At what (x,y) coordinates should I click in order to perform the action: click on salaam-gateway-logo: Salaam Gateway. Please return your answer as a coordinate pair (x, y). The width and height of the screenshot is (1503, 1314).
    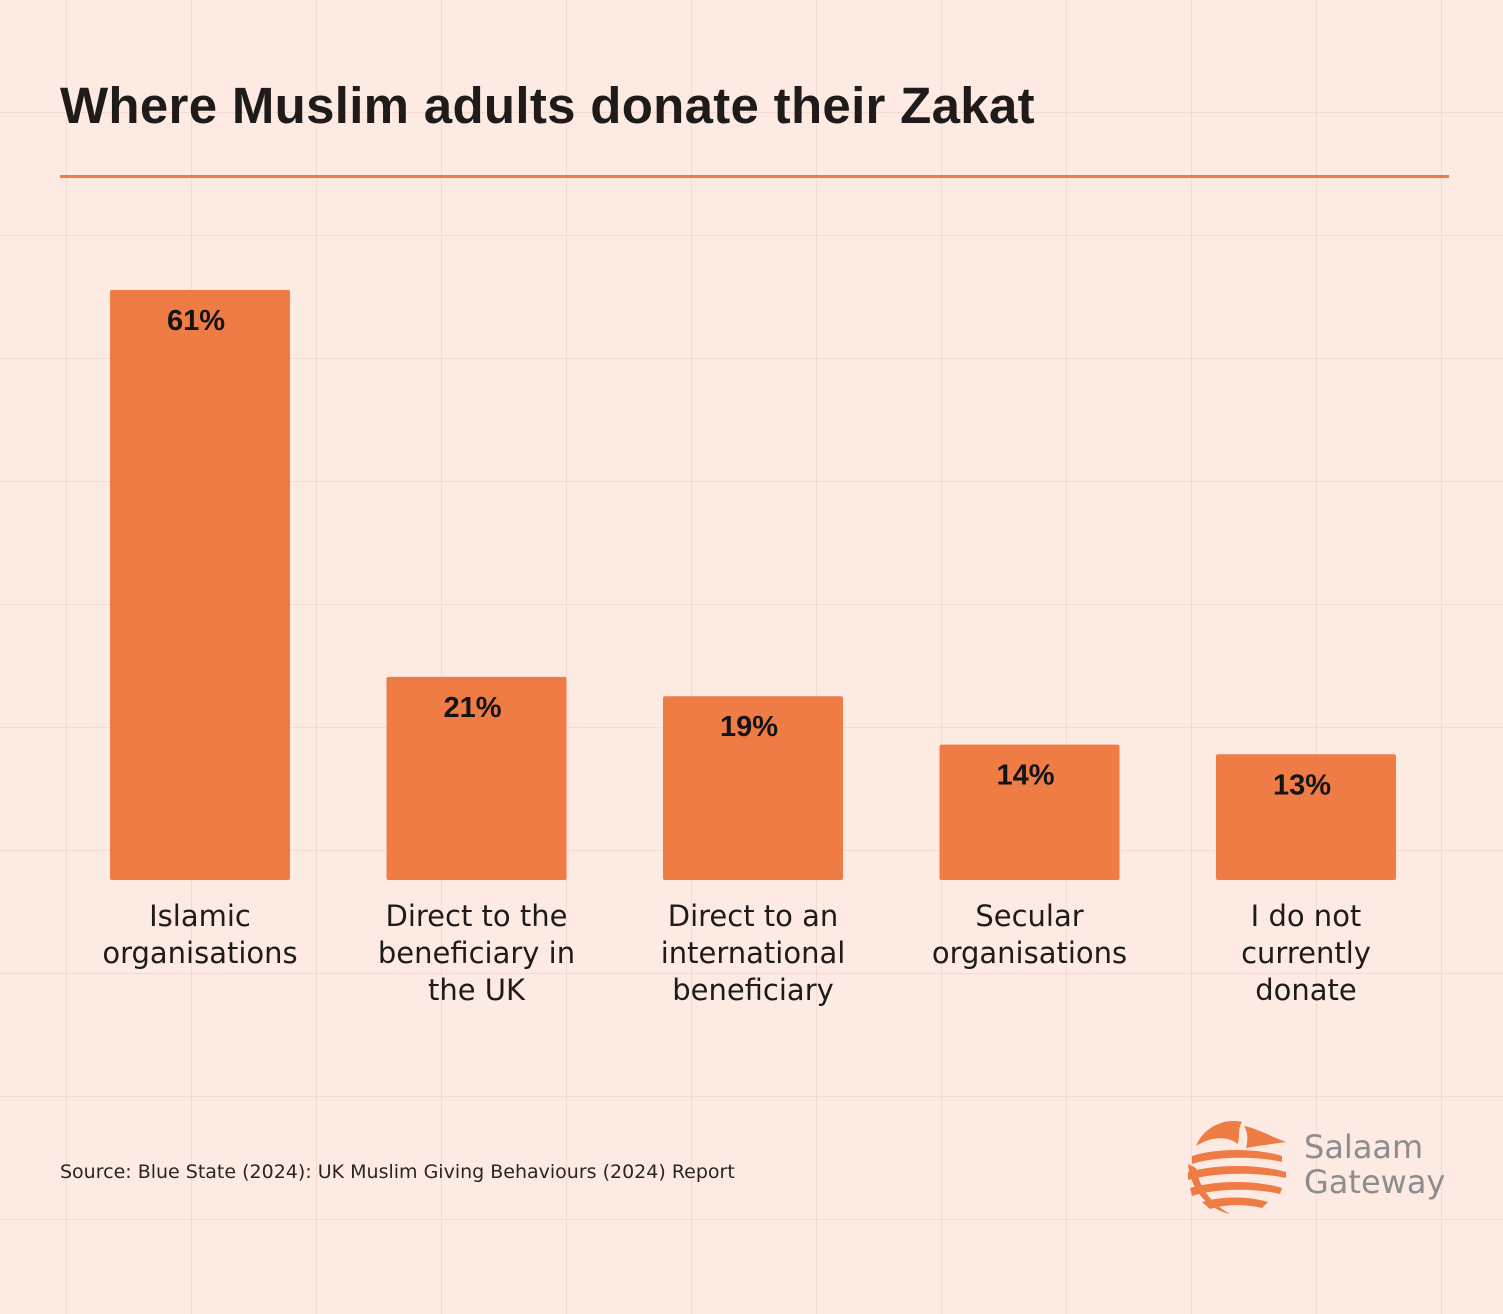
    Looking at the image, I should click on (1316, 1166).